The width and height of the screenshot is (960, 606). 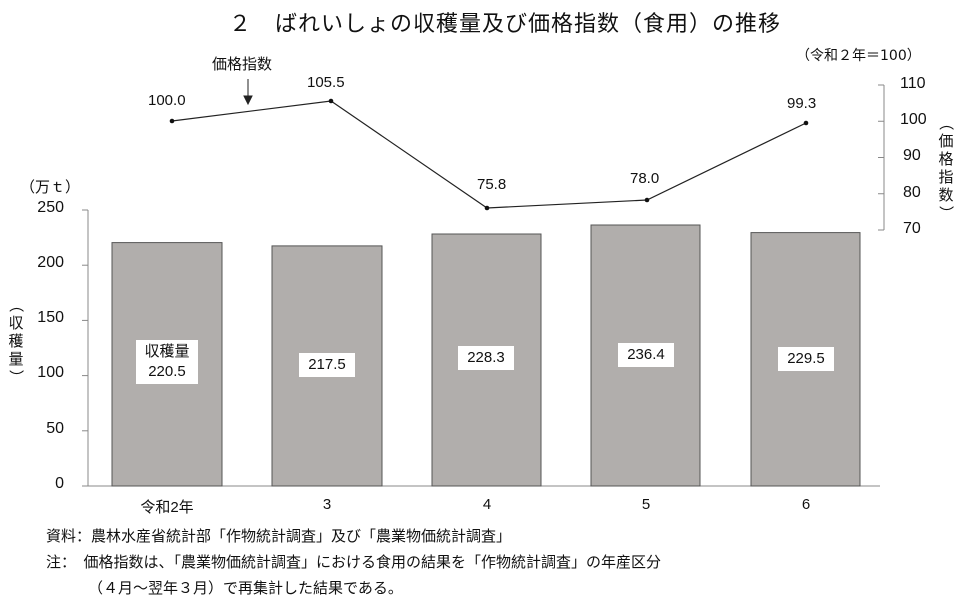 I want to click on x-category: 5, so click(x=646, y=504).